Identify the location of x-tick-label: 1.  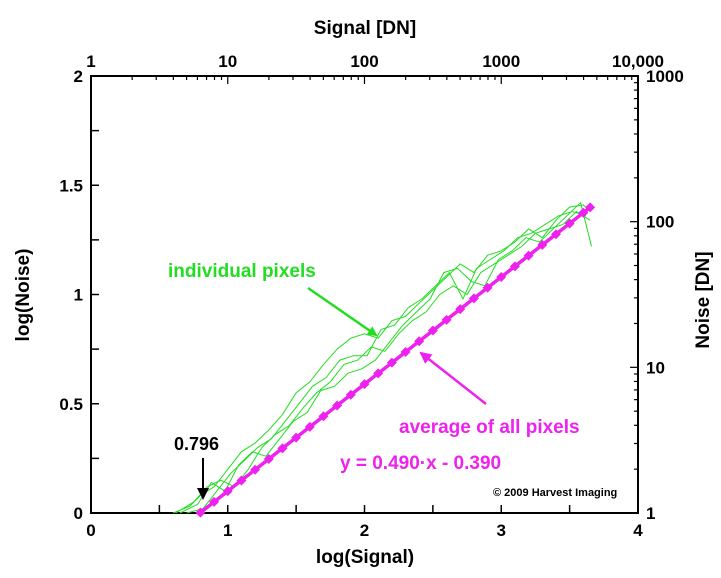
(227, 530).